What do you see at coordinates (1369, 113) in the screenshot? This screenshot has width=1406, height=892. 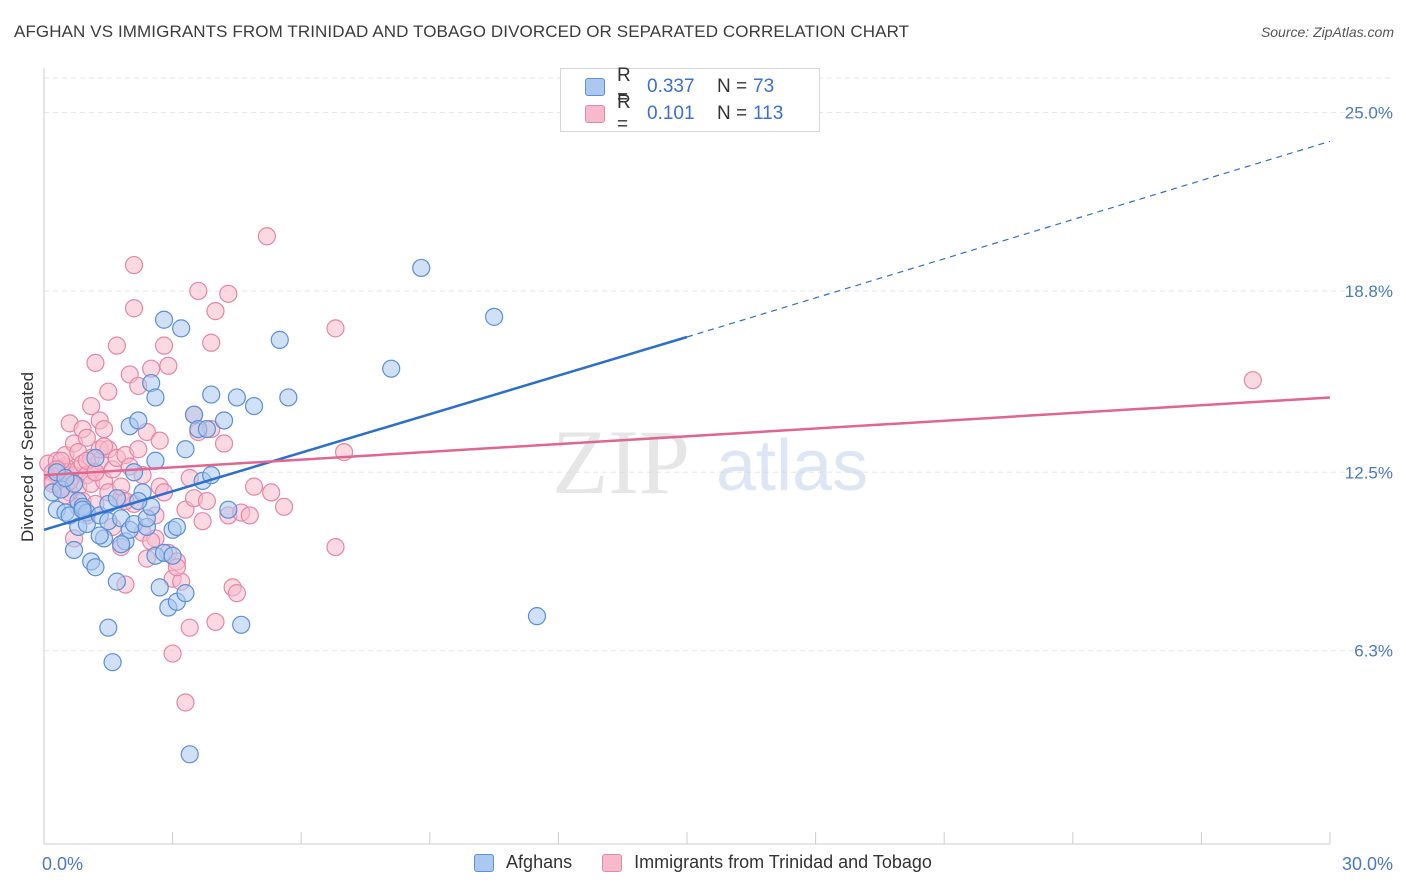 I see `y-tick-label: 25.0%` at bounding box center [1369, 113].